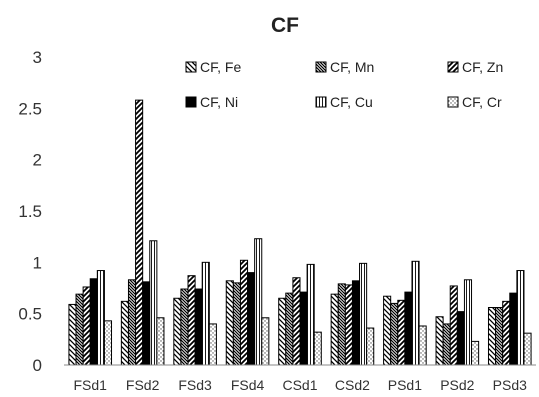  Describe the element at coordinates (282, 331) in the screenshot. I see `bar-csd1-fe` at that location.